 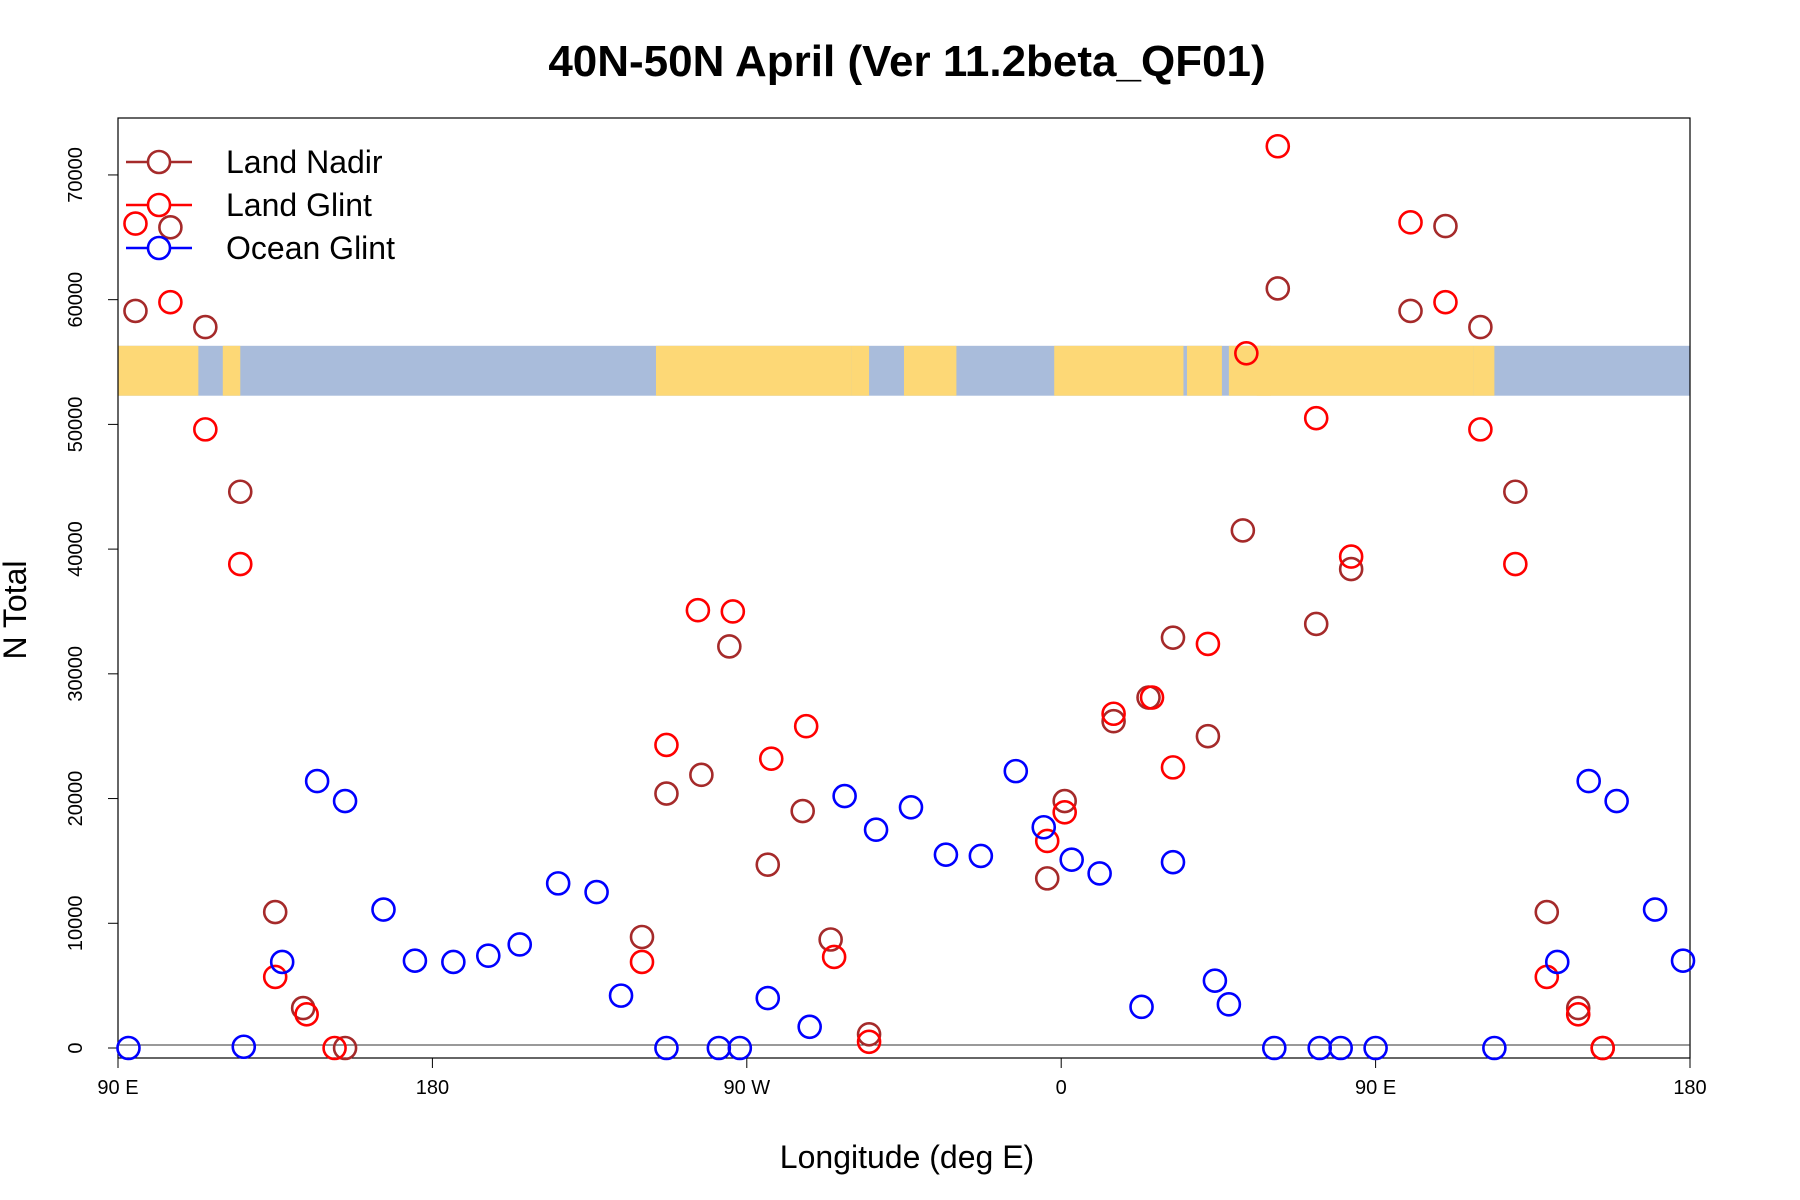 I want to click on legend-label: Ocean Glint, so click(x=310, y=248).